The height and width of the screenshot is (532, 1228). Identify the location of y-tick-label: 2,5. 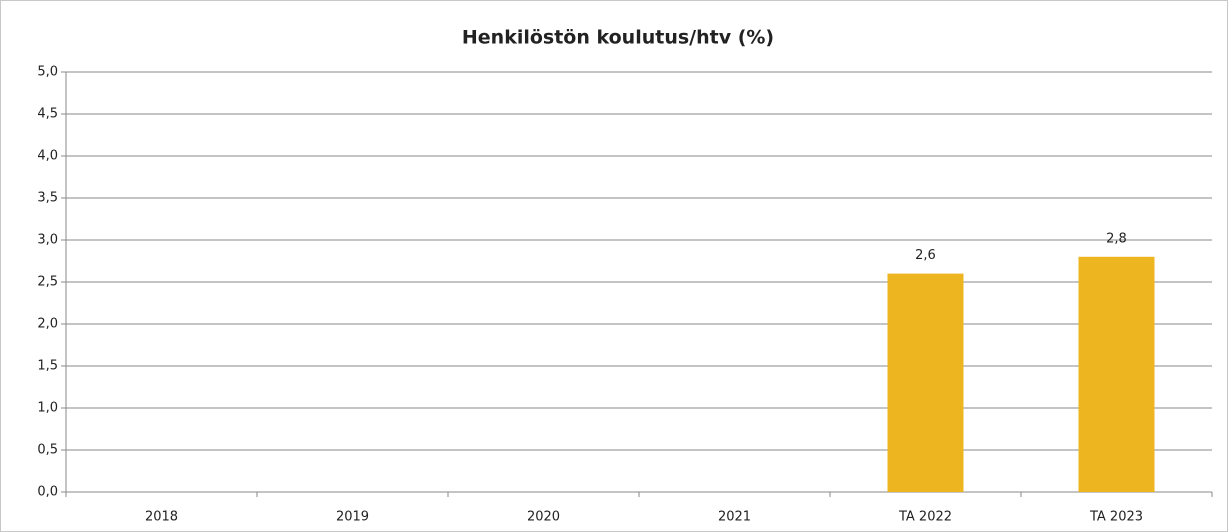
(47, 282).